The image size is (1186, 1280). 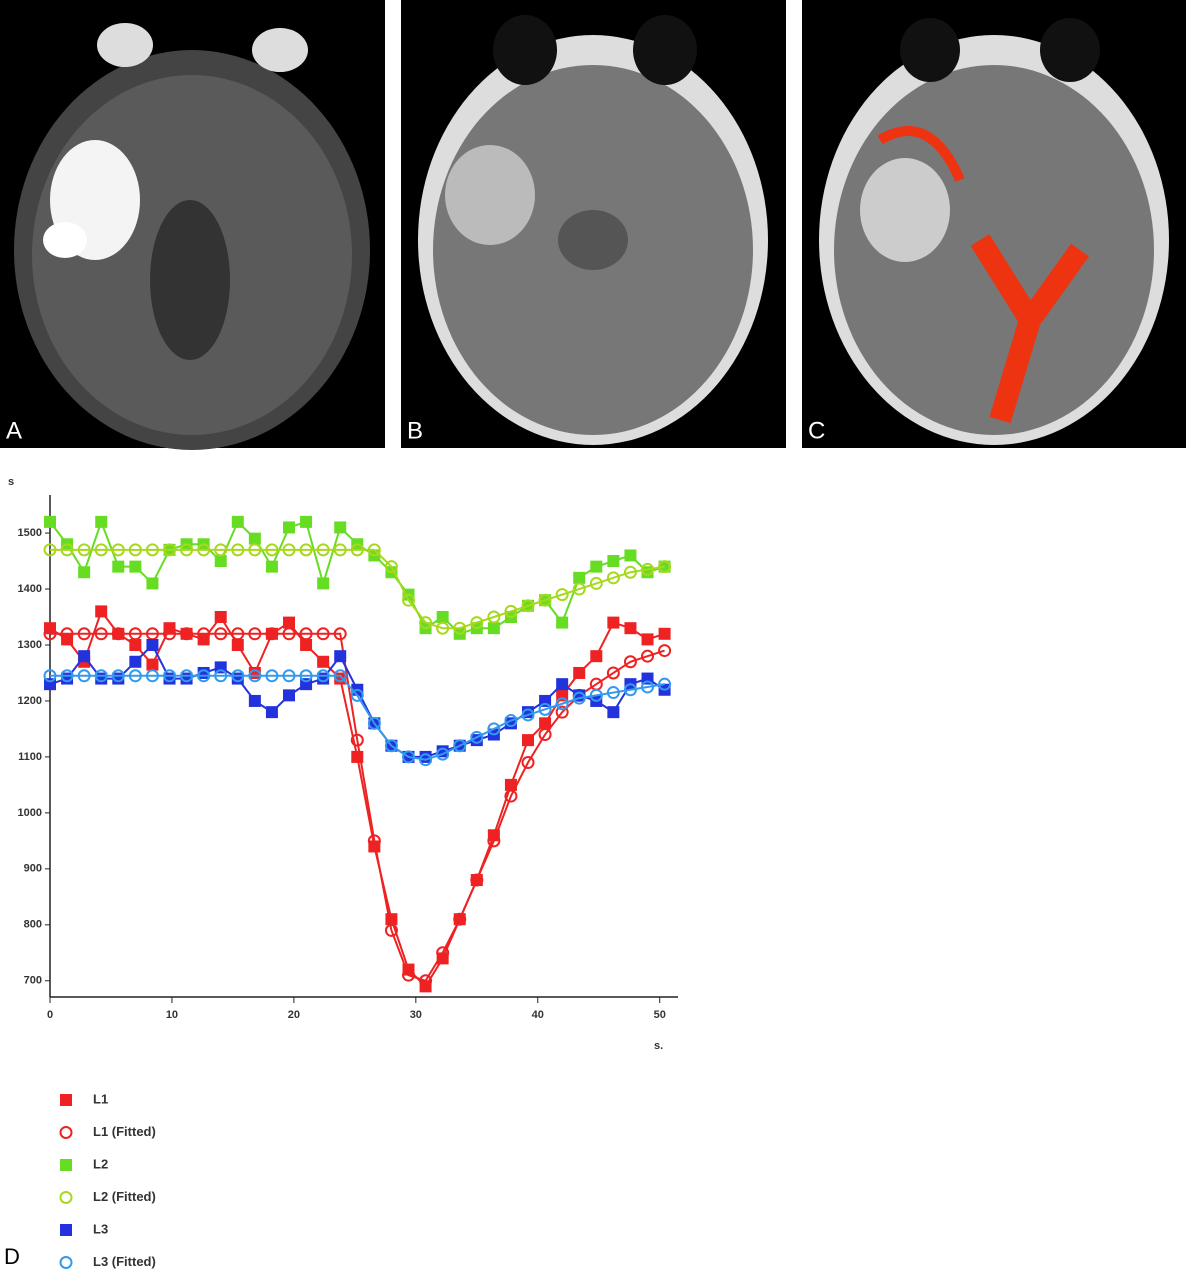 I want to click on y-tick-label: 1000, so click(x=30, y=813).